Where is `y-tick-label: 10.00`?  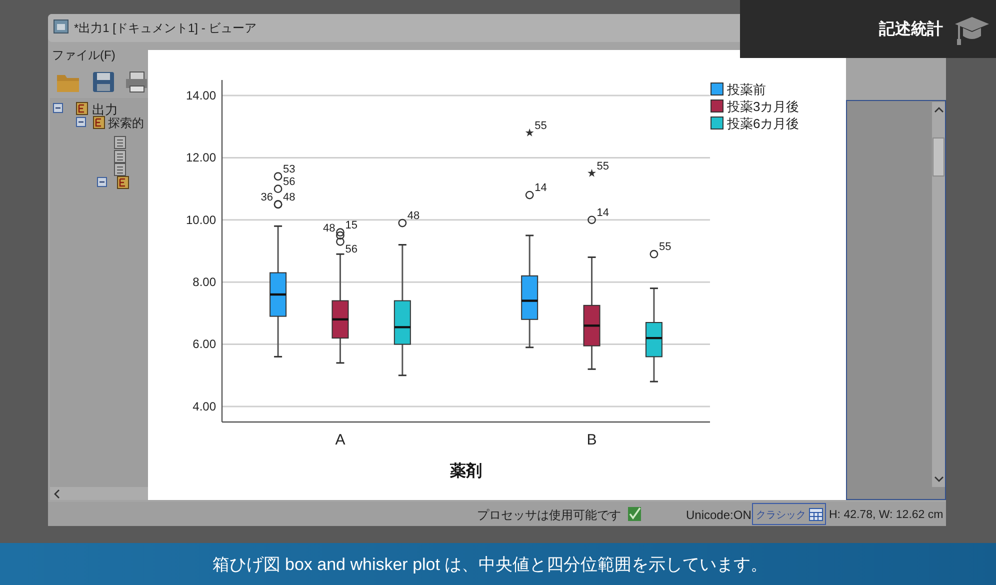
y-tick-label: 10.00 is located at coordinates (201, 219).